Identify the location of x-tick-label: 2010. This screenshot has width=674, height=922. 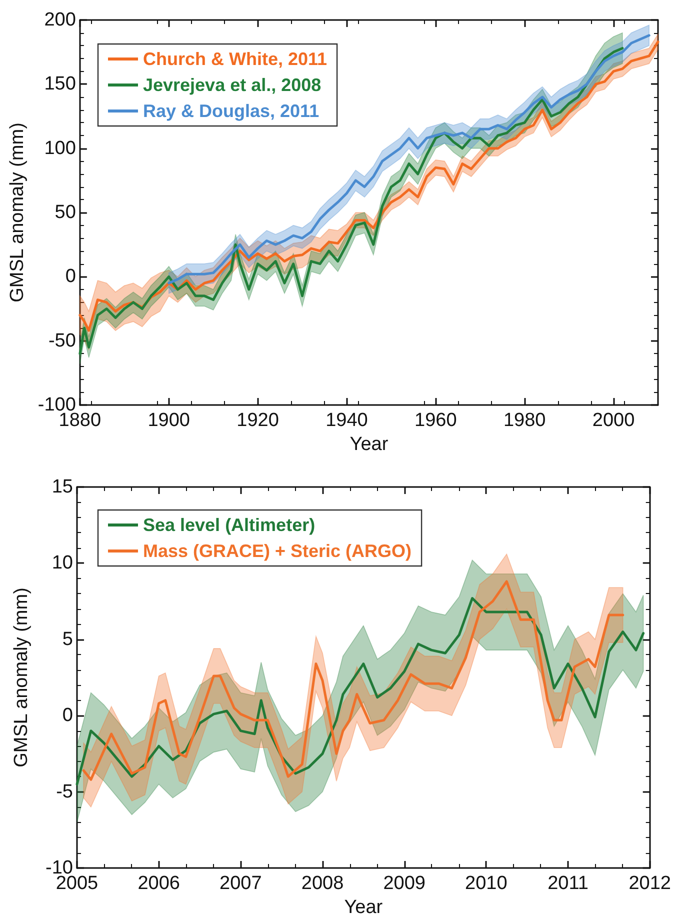
(486, 883).